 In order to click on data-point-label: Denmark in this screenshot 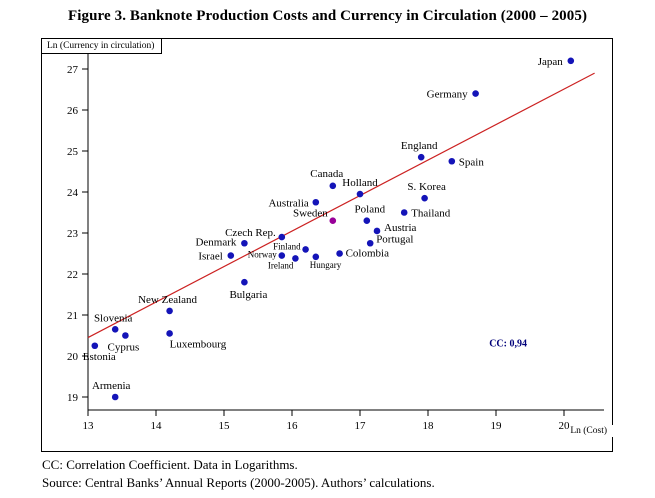, I will do `click(215, 242)`.